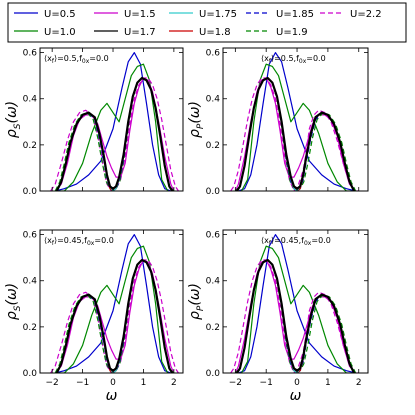 The height and width of the screenshot is (415, 415). Describe the element at coordinates (140, 14) in the screenshot. I see `legend-label: U=1.5` at that location.